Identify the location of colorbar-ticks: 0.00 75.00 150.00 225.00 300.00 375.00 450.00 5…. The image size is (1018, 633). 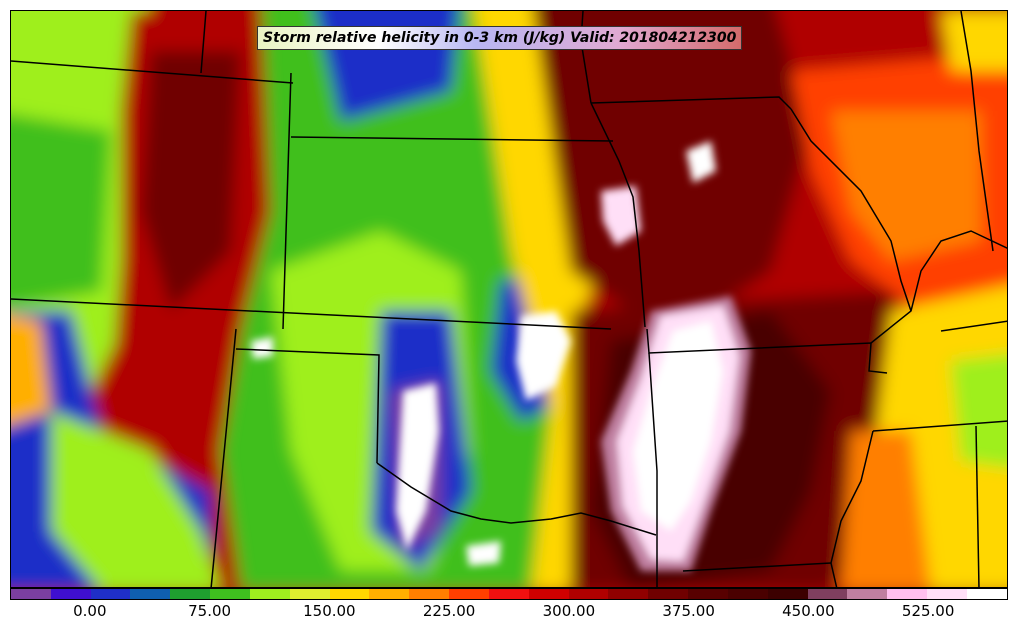
(509, 612).